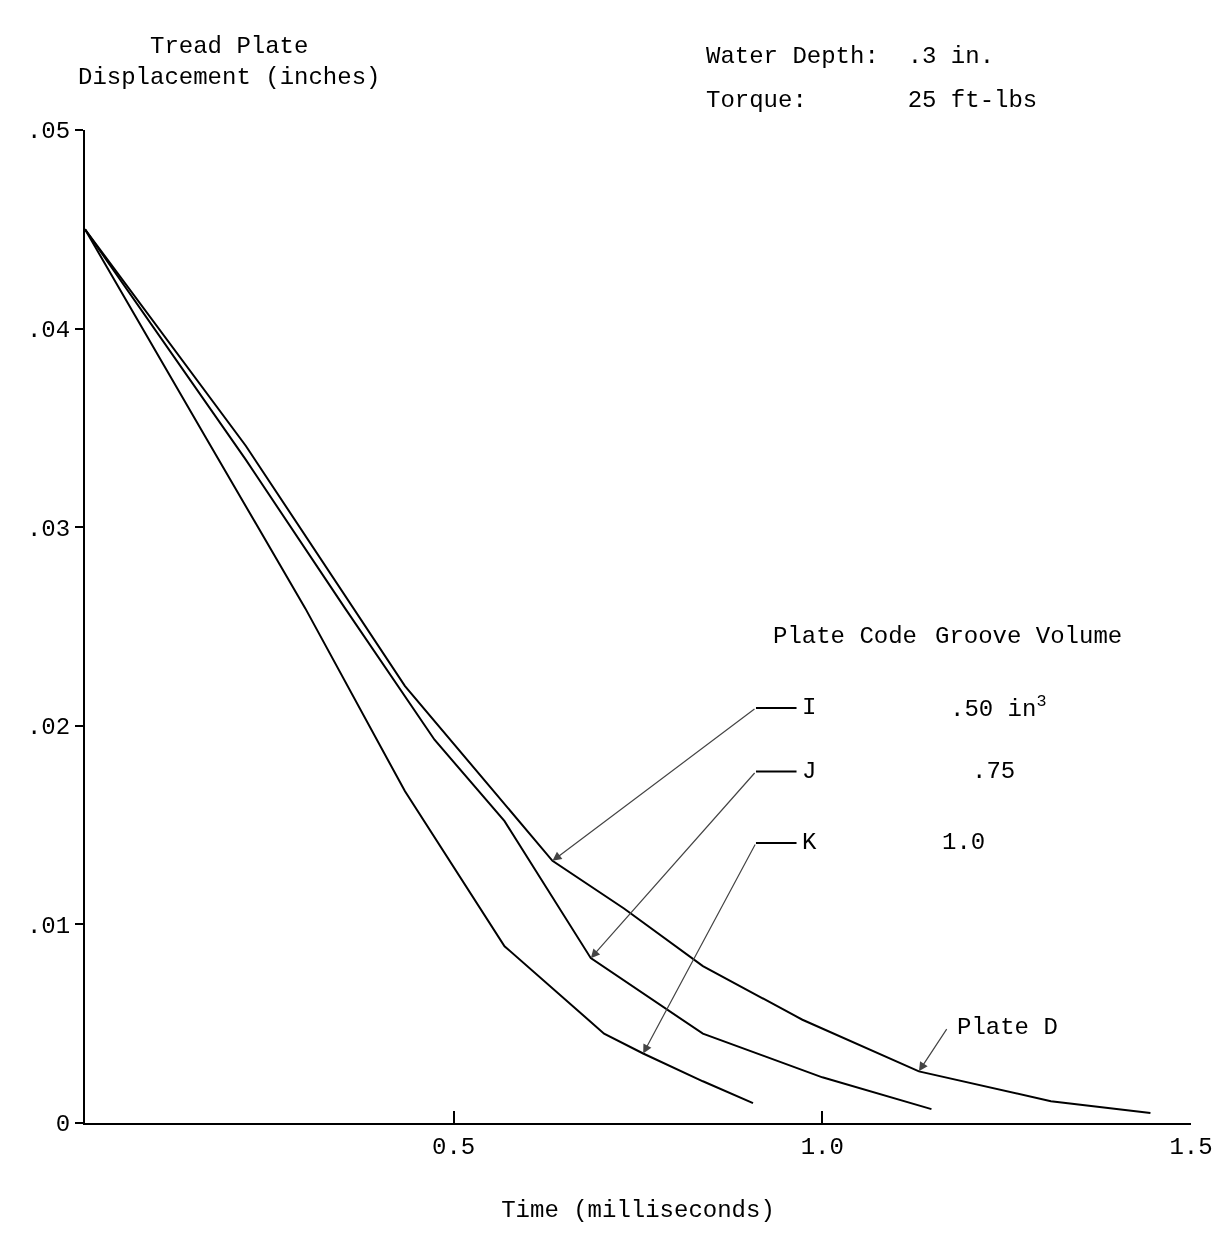 The height and width of the screenshot is (1253, 1231). Describe the element at coordinates (1191, 1147) in the screenshot. I see `x-tick-label: 1.5` at that location.